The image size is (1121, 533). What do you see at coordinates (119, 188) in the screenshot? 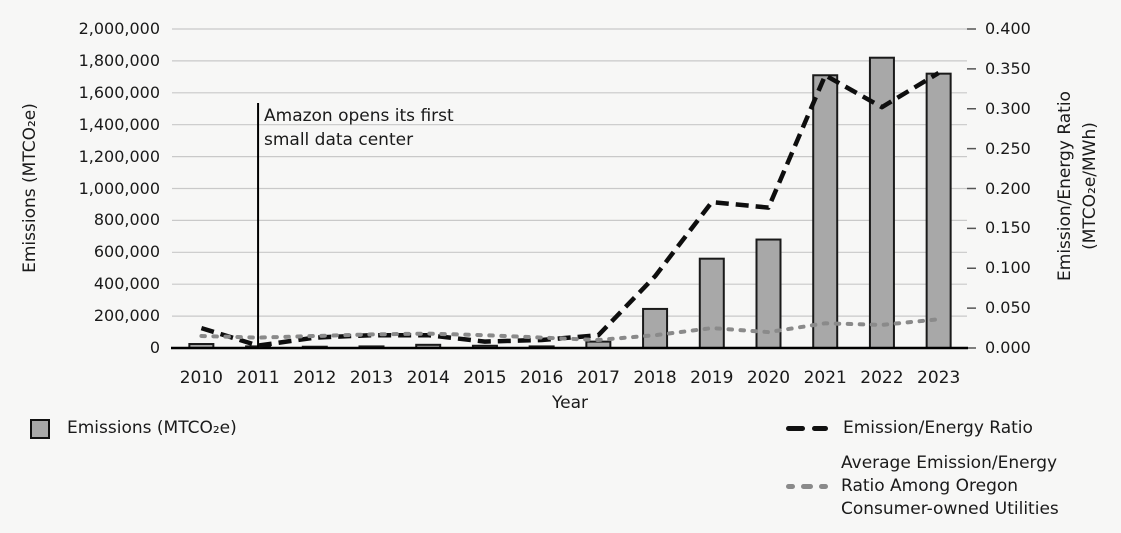
I see `y-left-tick-label: 1,000,000` at bounding box center [119, 188].